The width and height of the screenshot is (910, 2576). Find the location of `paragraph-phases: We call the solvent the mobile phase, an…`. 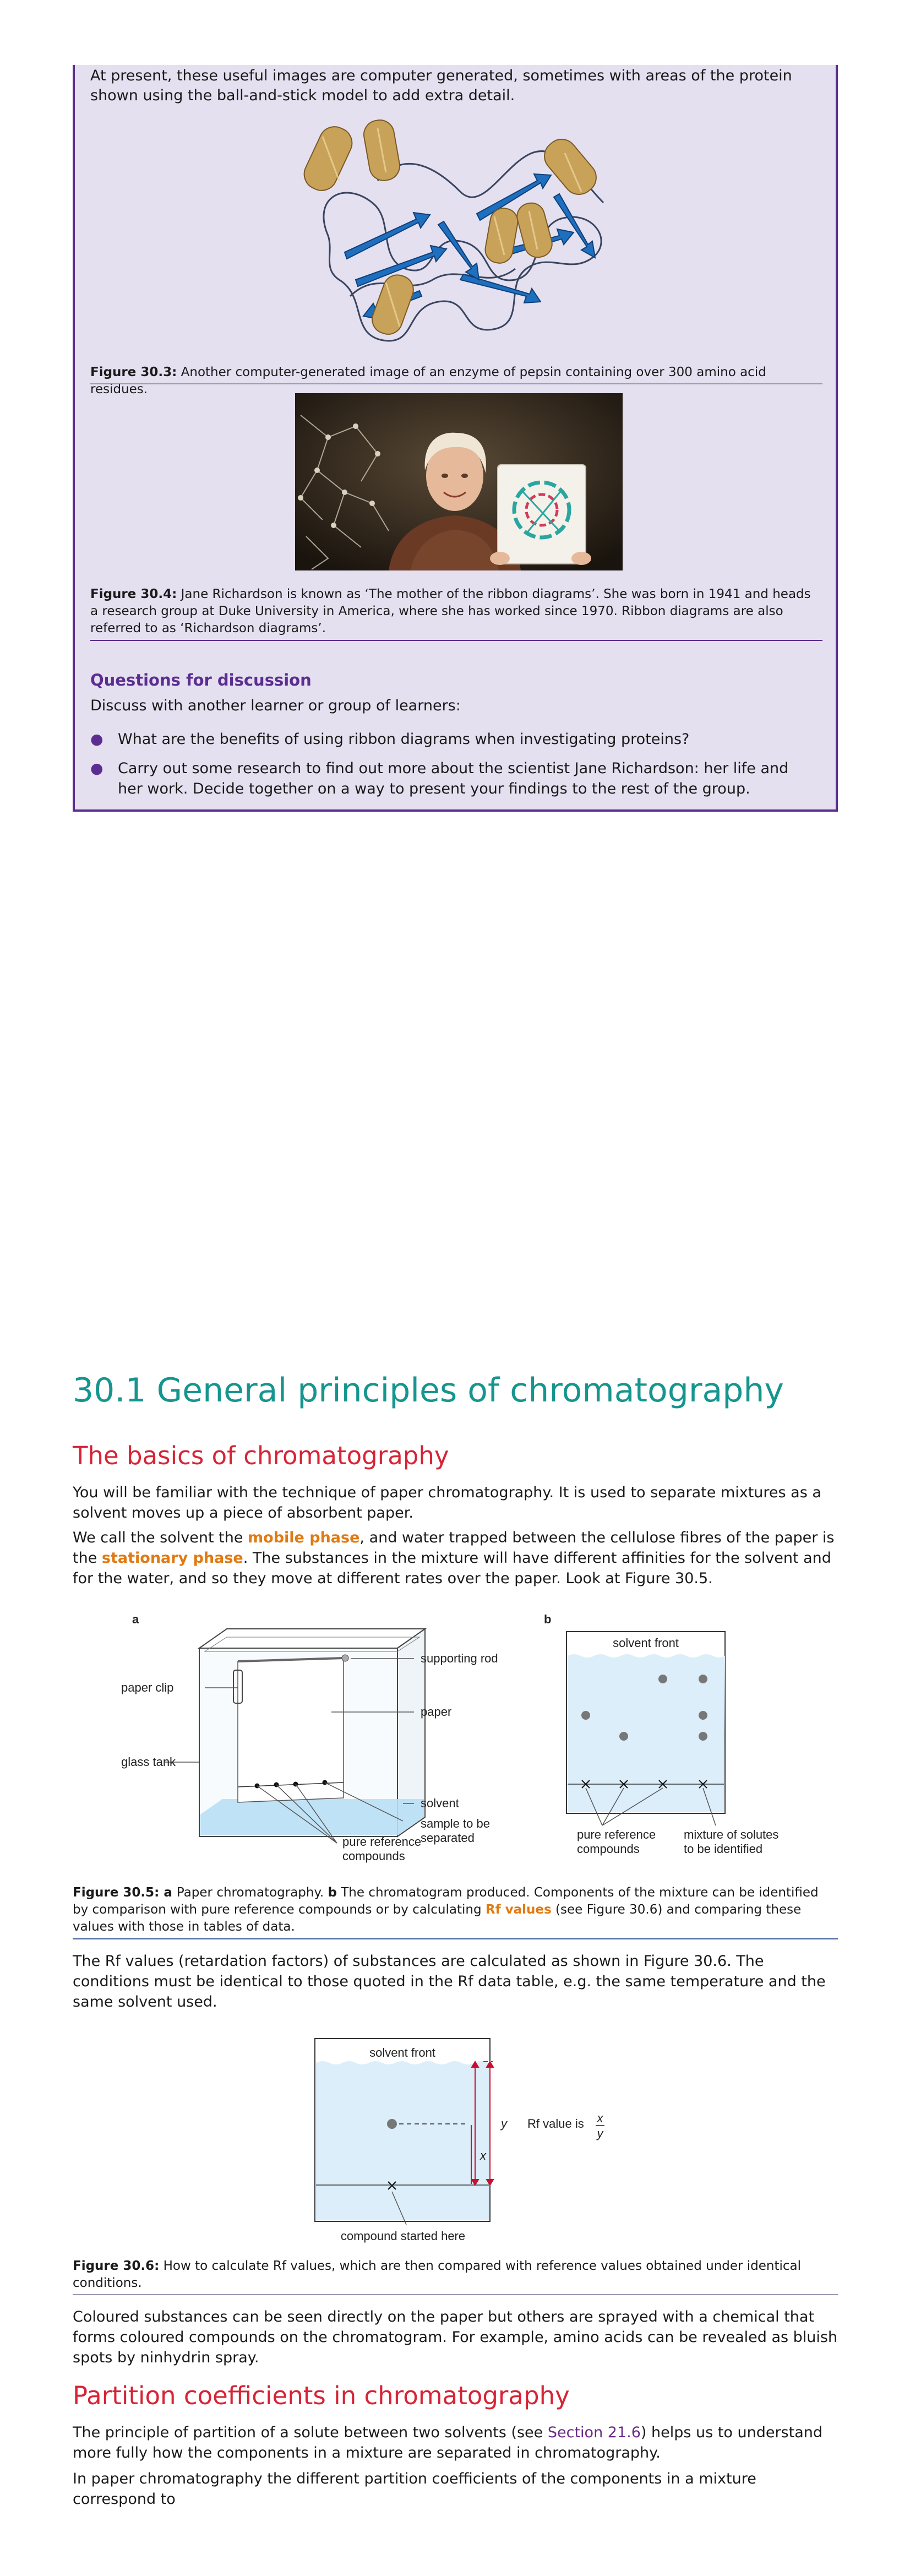

paragraph-phases: We call the solvent the mobile phase, an… is located at coordinates (454, 1558).